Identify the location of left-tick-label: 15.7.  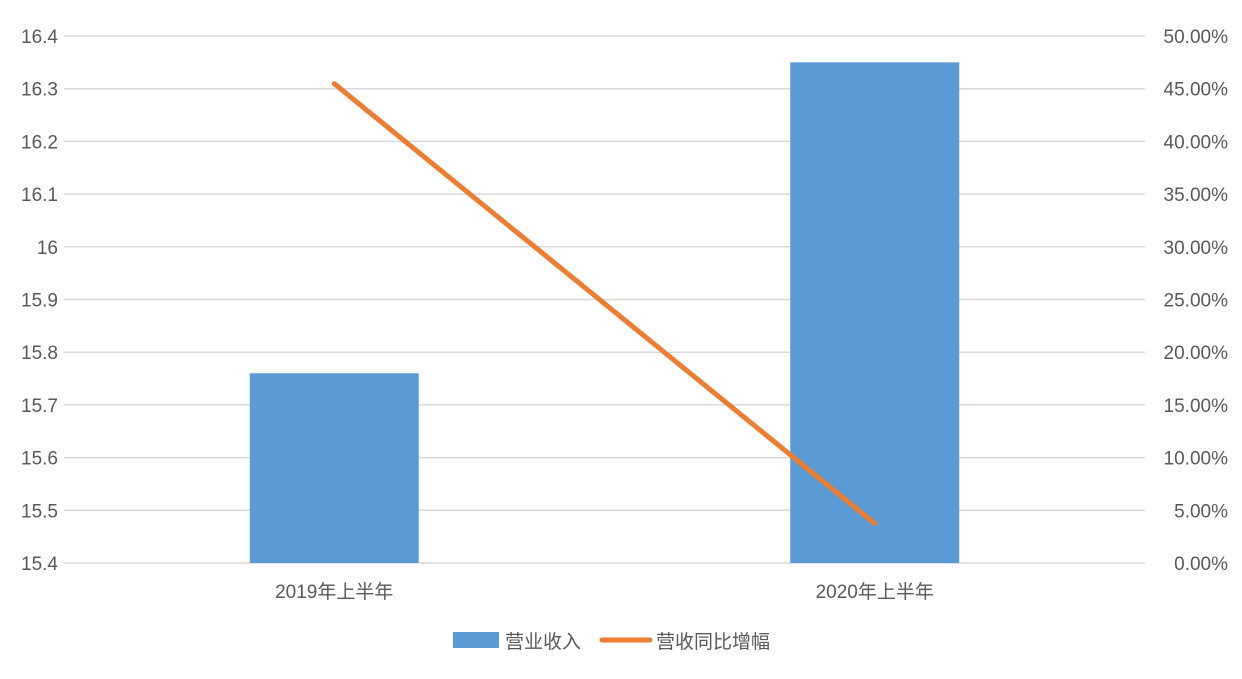
(39, 406).